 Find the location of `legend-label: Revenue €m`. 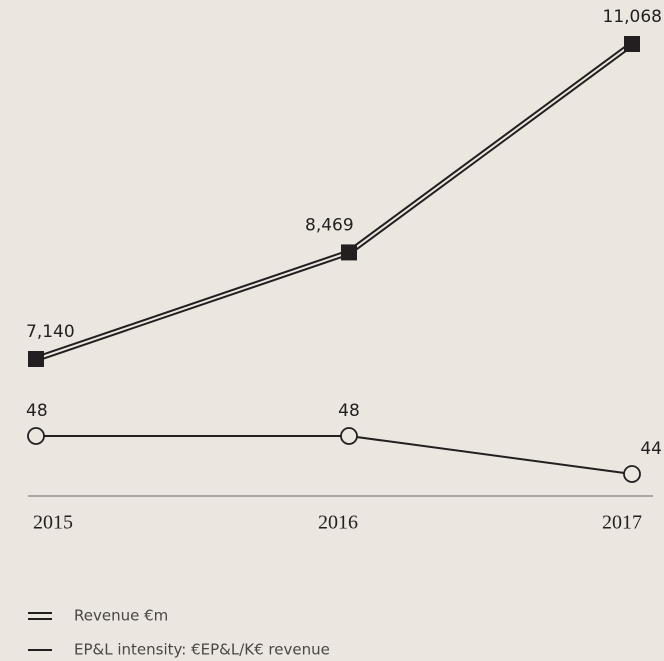

legend-label: Revenue €m is located at coordinates (121, 616).